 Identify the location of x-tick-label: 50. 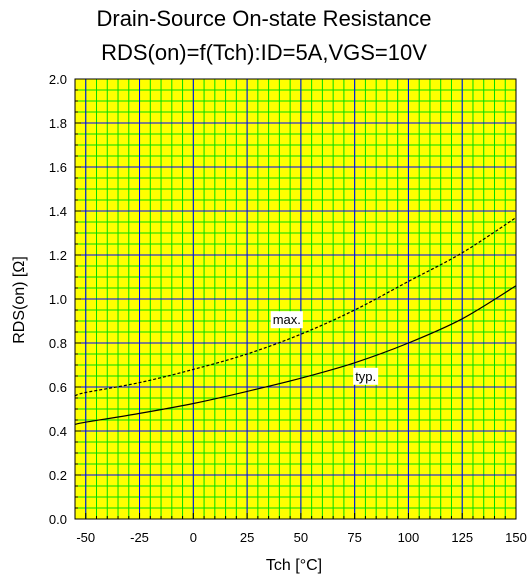
(301, 537).